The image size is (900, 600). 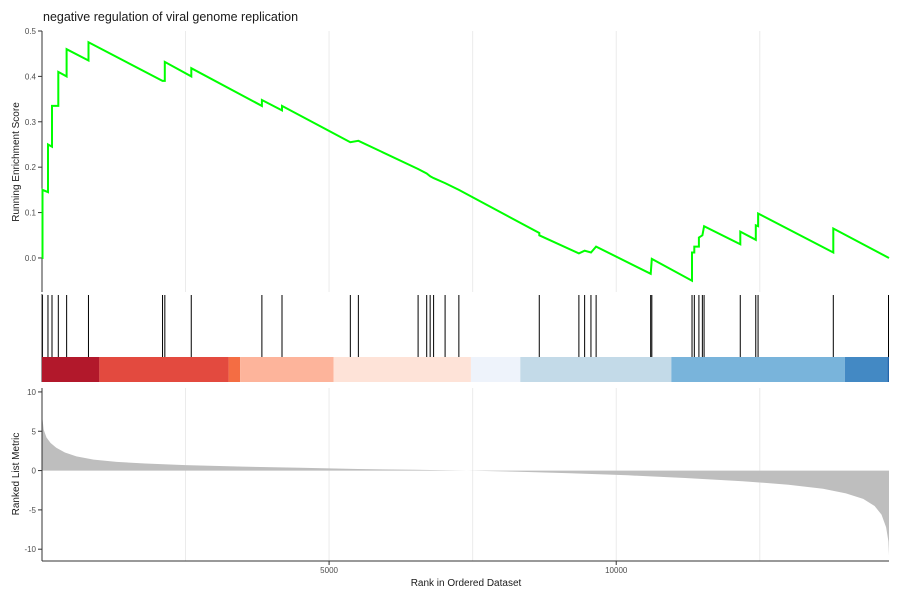 I want to click on metric-y-tick-label: 0, so click(x=34, y=471).